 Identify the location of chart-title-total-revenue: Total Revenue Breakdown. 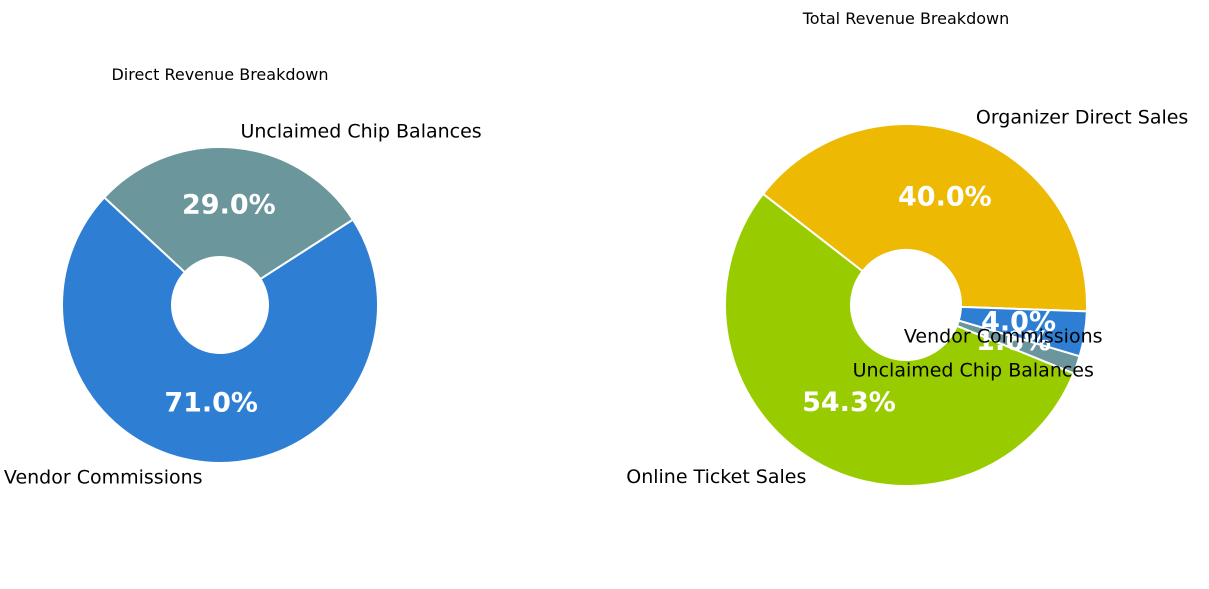
(906, 18).